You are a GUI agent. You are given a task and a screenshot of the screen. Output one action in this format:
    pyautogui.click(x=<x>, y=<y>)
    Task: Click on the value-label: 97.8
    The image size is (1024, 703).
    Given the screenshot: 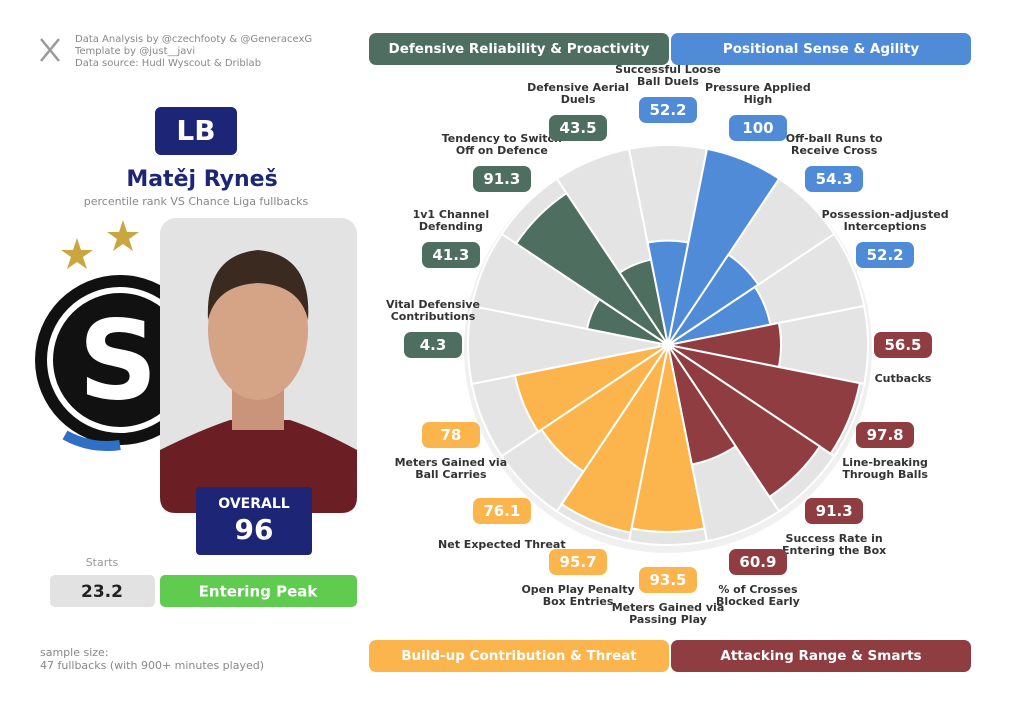 What is the action you would take?
    pyautogui.click(x=885, y=434)
    